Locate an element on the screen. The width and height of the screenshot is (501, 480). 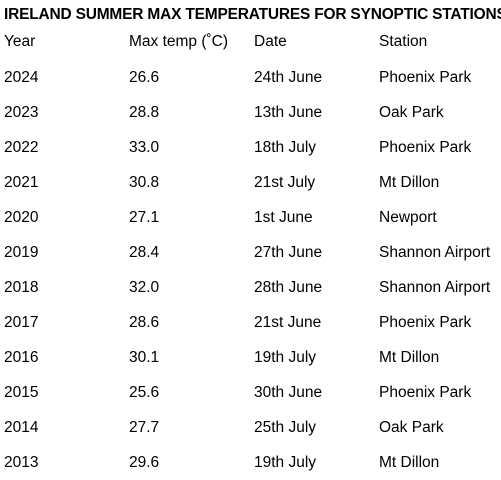
table-row: 2022 33.0 18th July Phoenix Park is located at coordinates (250, 147).